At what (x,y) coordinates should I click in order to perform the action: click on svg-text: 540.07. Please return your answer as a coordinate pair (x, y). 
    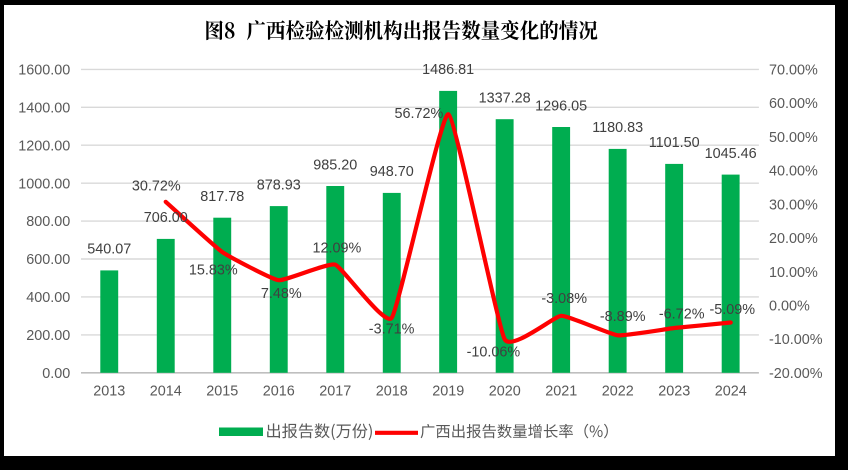
    Looking at the image, I should click on (109, 250).